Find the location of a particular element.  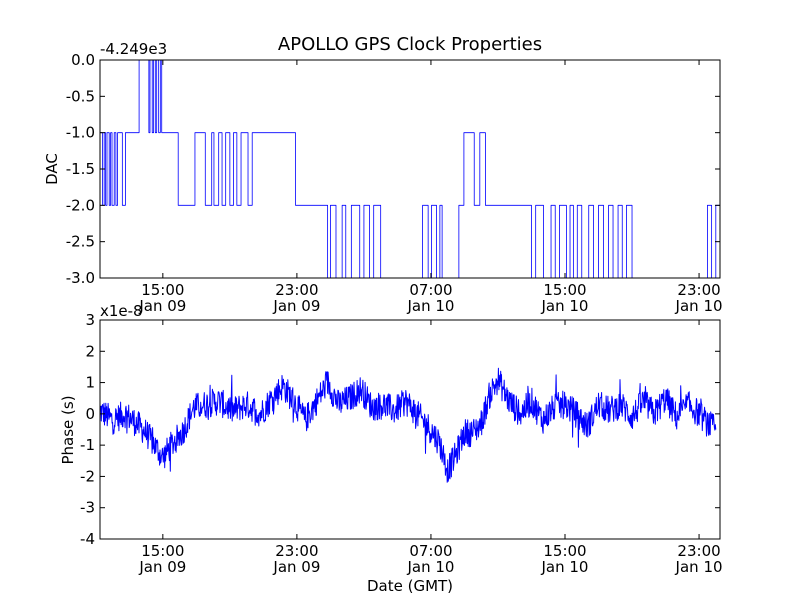

phase-series-line is located at coordinates (408, 425).